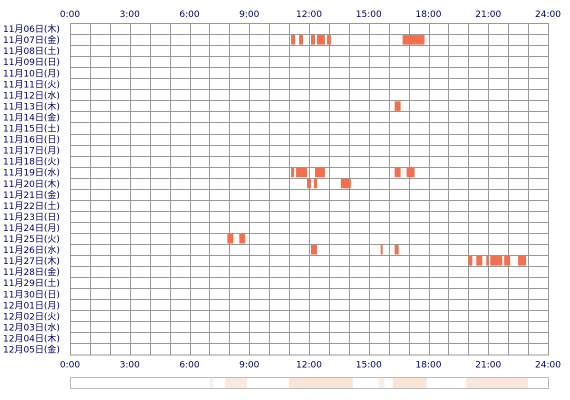 This screenshot has height=400, width=570. What do you see at coordinates (31, 106) in the screenshot?
I see `row-label: 11月13日(木)` at bounding box center [31, 106].